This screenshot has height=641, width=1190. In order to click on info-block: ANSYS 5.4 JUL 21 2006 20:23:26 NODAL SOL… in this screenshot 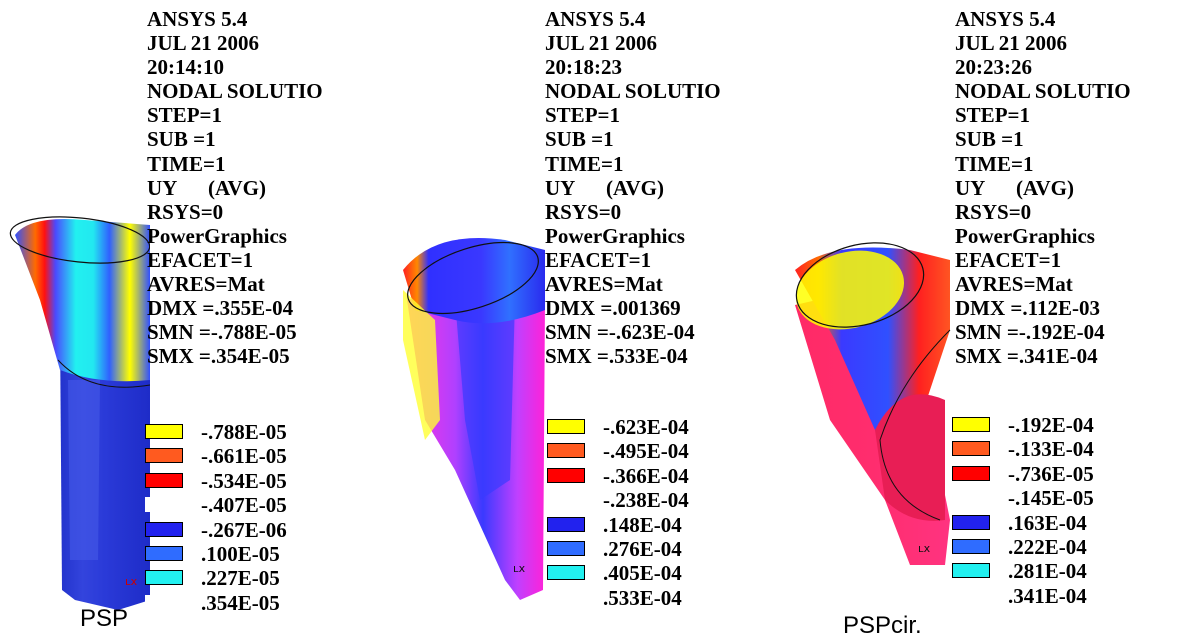, I will do `click(1072, 187)`.